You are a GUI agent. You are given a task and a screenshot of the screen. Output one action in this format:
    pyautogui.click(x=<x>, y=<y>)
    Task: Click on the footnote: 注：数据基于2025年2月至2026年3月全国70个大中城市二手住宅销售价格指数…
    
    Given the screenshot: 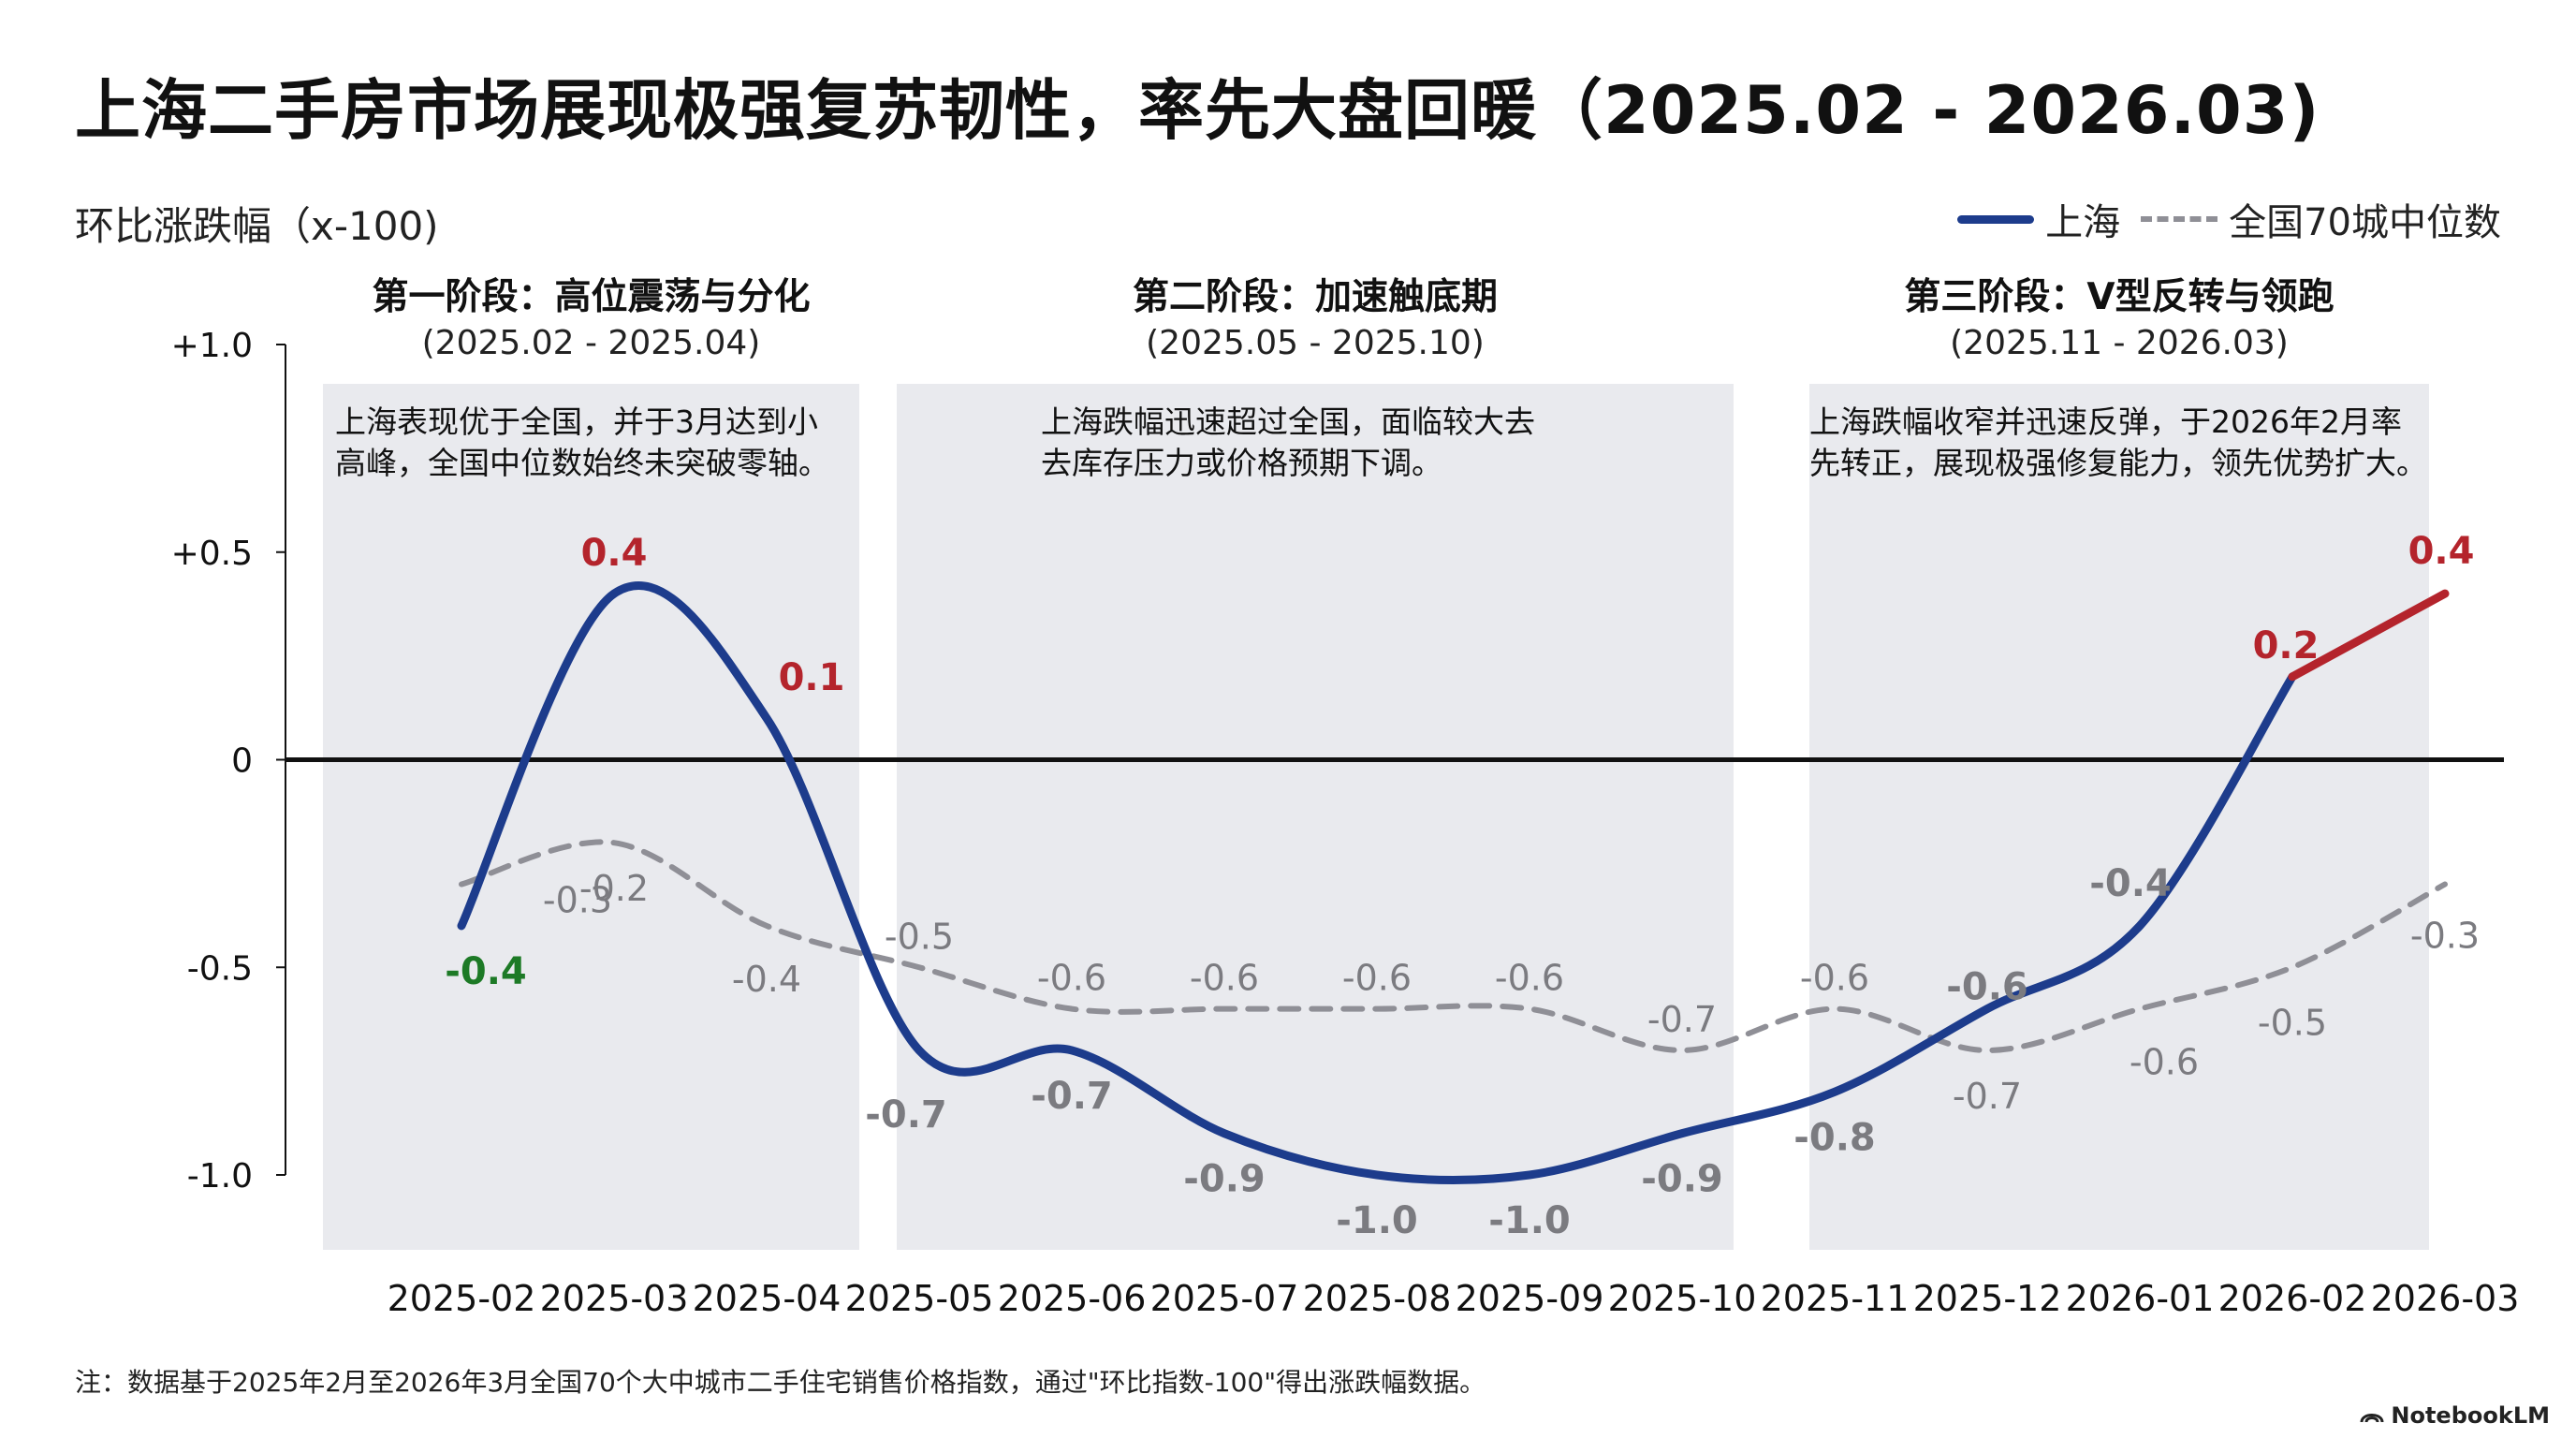 What is the action you would take?
    pyautogui.click(x=780, y=1382)
    